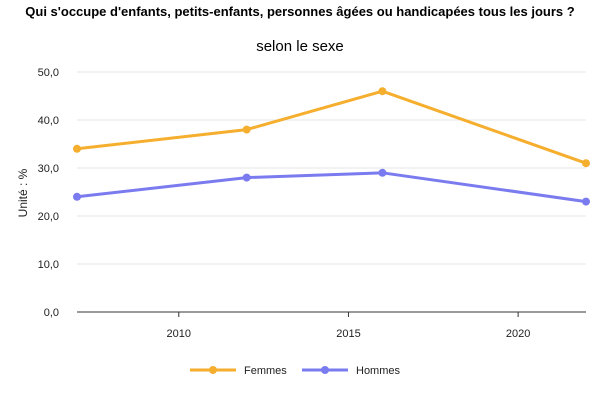 The height and width of the screenshot is (400, 600). I want to click on y-tick-label: 10,0, so click(48, 265).